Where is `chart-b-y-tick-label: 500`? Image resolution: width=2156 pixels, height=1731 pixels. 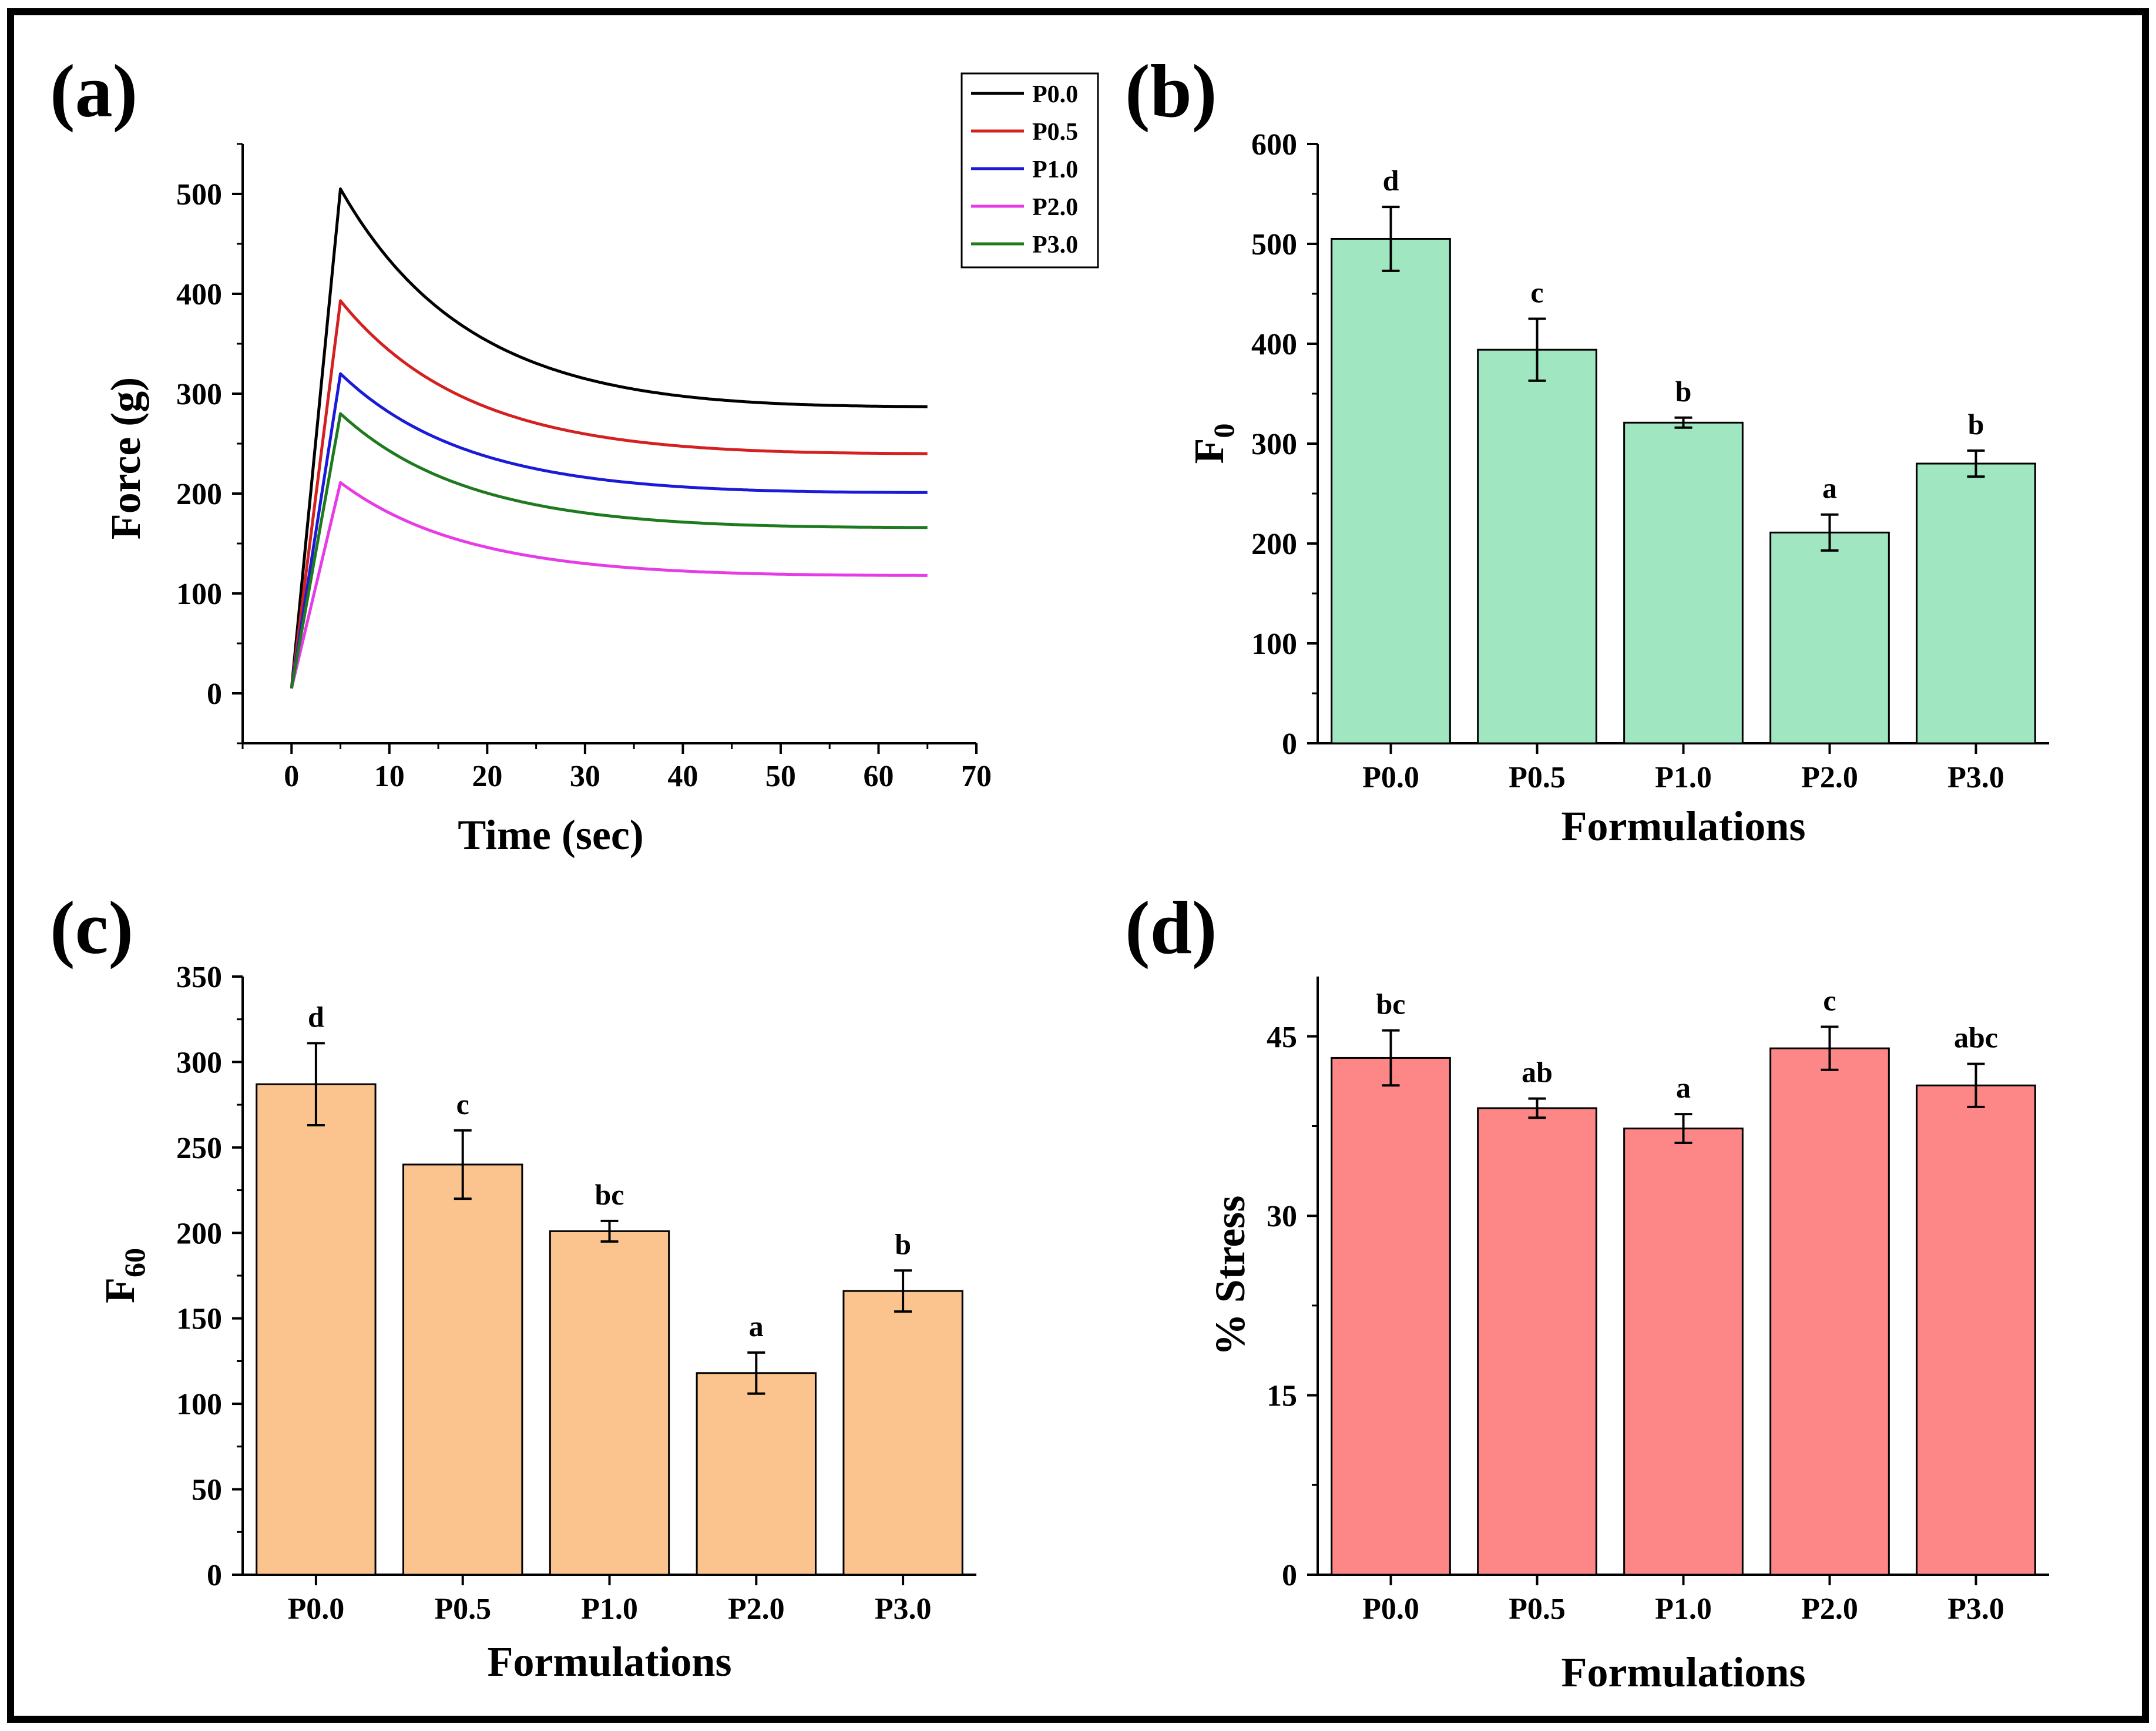
chart-b-y-tick-label: 500 is located at coordinates (1274, 244).